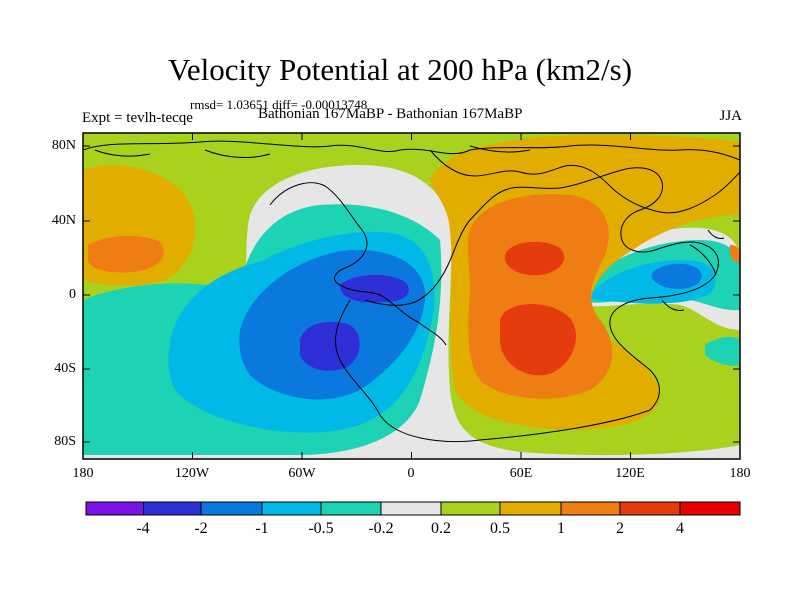 This screenshot has height=600, width=800. Describe the element at coordinates (561, 528) in the screenshot. I see `colorbar-label: 1` at that location.